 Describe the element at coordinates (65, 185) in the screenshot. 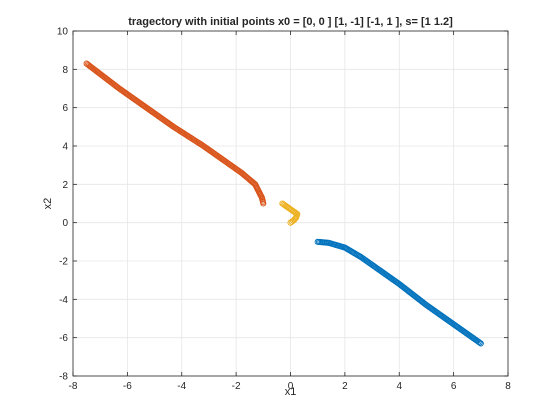

I see `y-tick-label: 2` at that location.